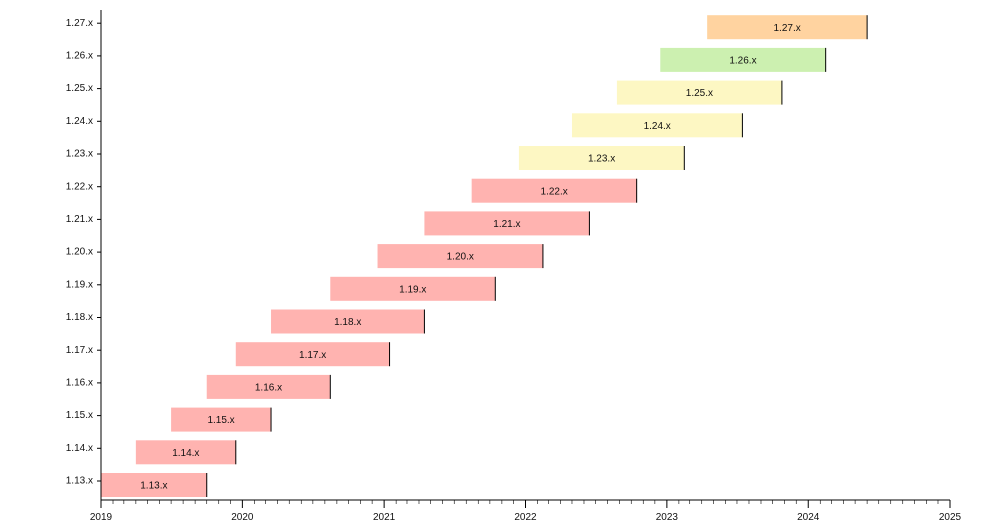  Describe the element at coordinates (101, 517) in the screenshot. I see `x-tick-label-2019: 2019` at that location.